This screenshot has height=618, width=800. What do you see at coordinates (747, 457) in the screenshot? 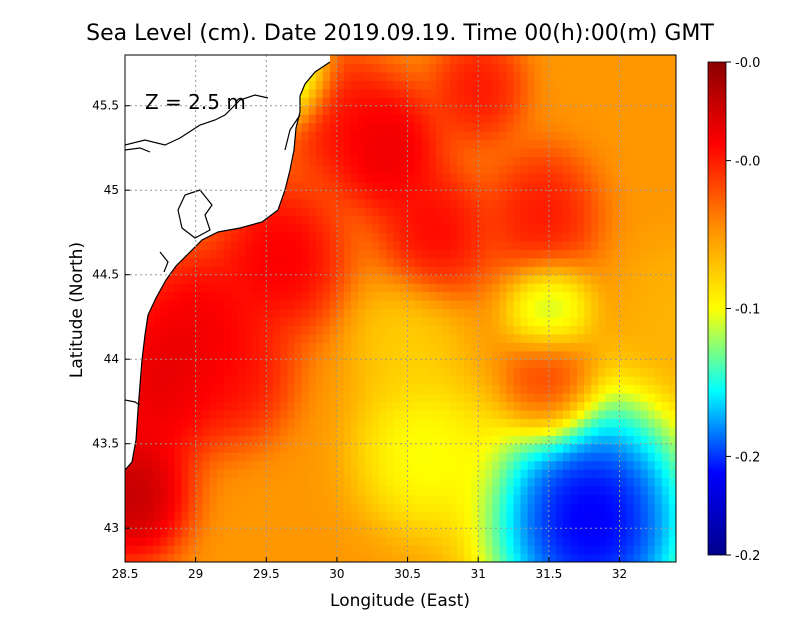
I see `colorbar-tick-label: -0.2` at bounding box center [747, 457].